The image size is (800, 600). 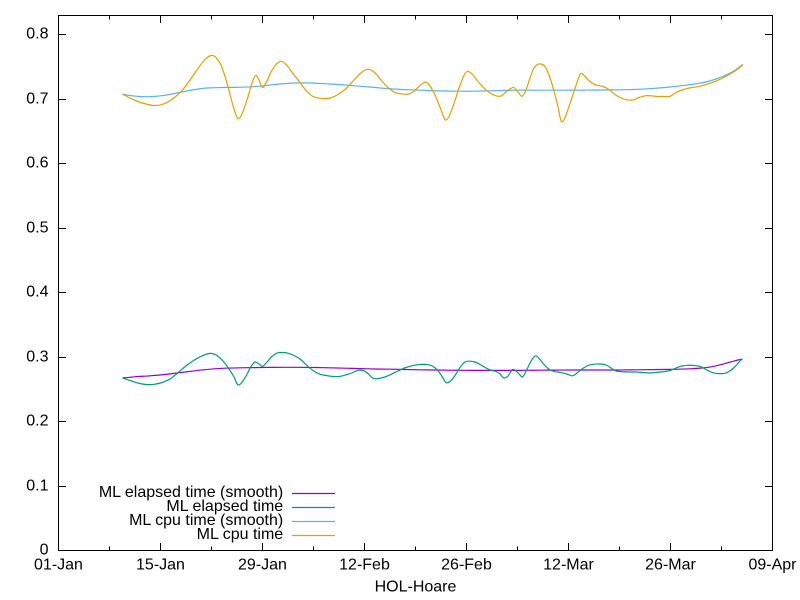 I want to click on svg-text: ML elapsed time, so click(x=224, y=506).